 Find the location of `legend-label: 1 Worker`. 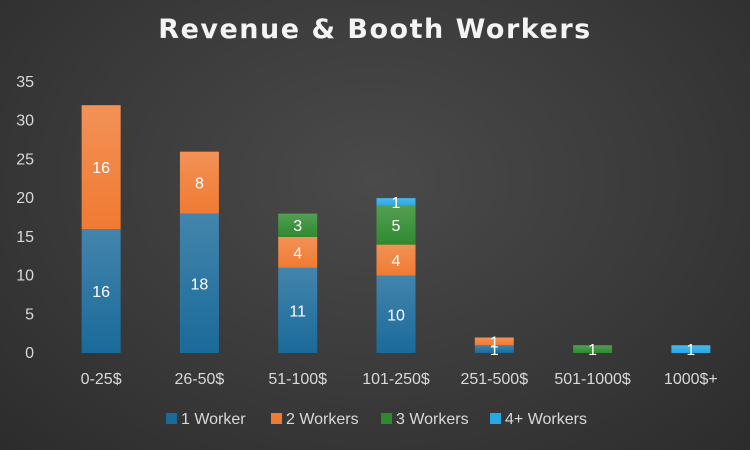

legend-label: 1 Worker is located at coordinates (213, 419).